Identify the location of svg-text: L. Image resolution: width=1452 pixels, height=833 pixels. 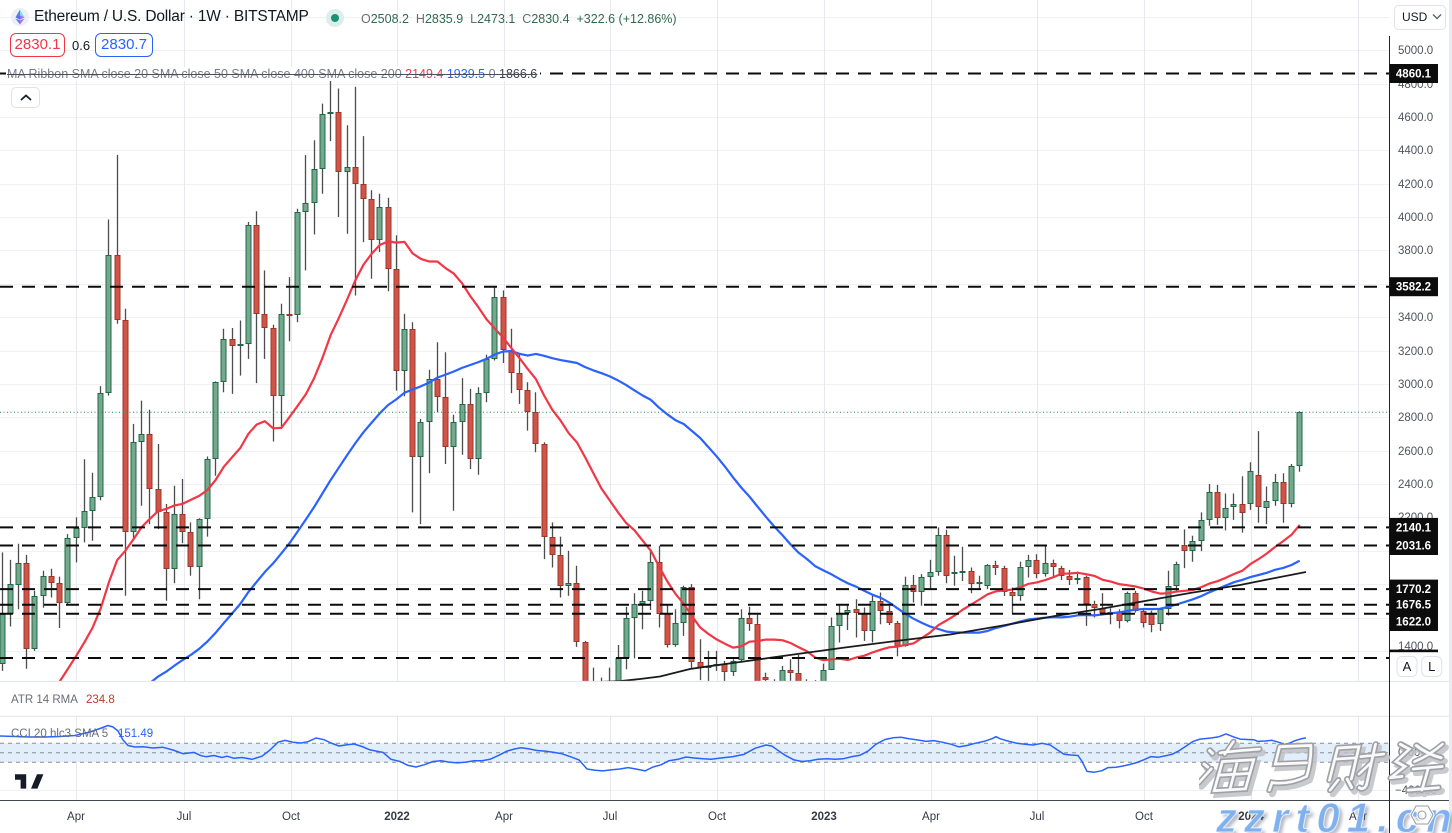
(1431, 666).